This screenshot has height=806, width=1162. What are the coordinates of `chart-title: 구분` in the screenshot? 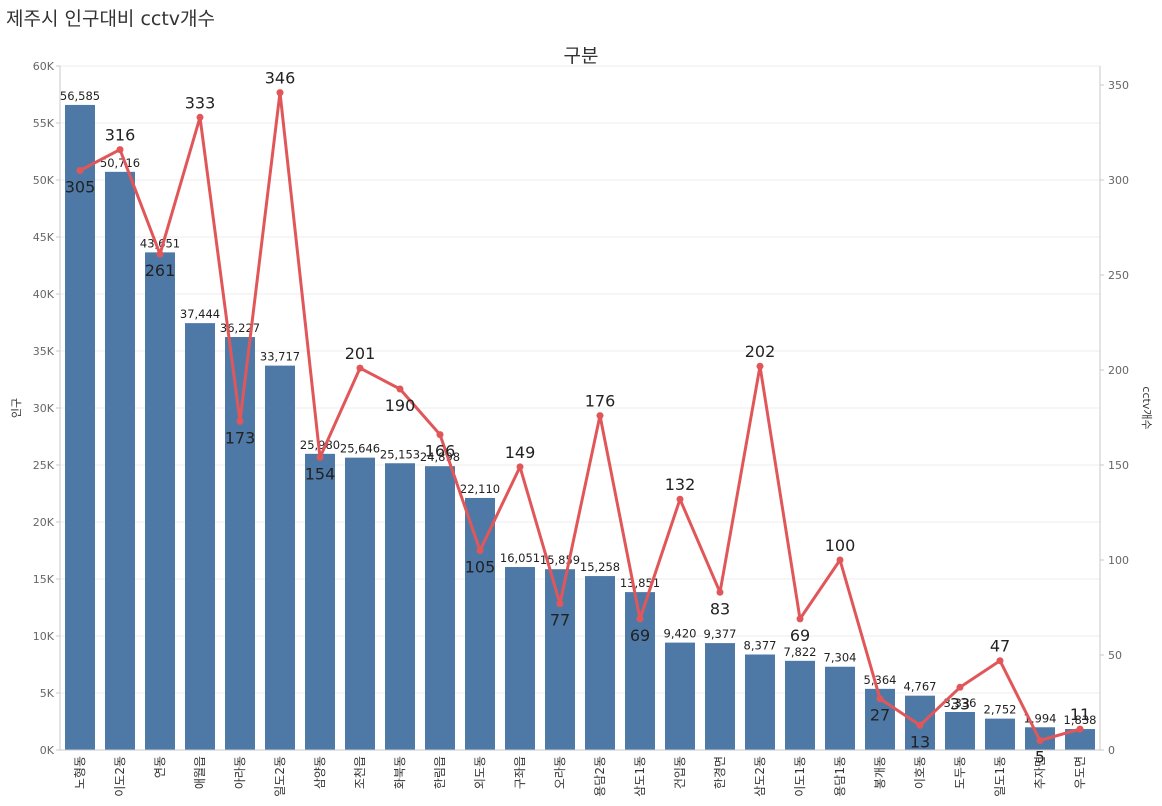 It's located at (581, 56).